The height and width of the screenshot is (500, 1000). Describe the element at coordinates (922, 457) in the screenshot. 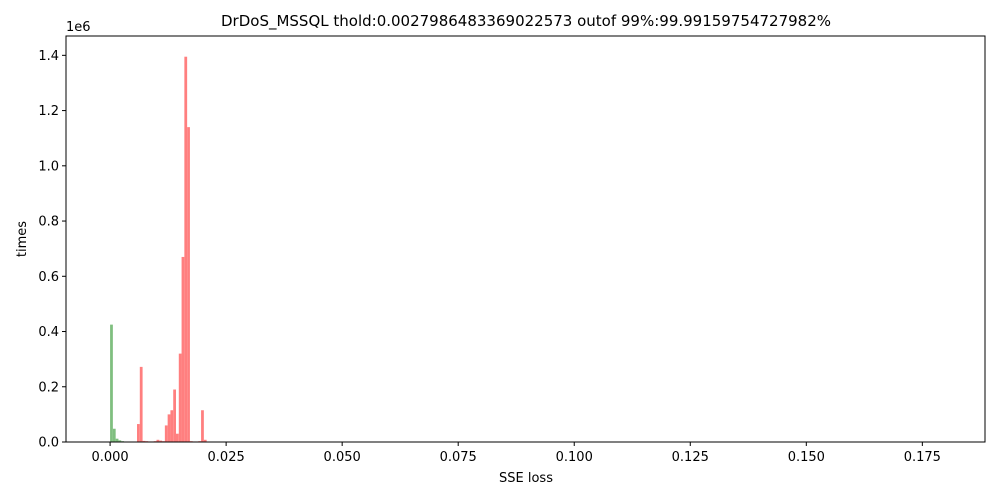

I see `x-tick-label: 0.175` at that location.